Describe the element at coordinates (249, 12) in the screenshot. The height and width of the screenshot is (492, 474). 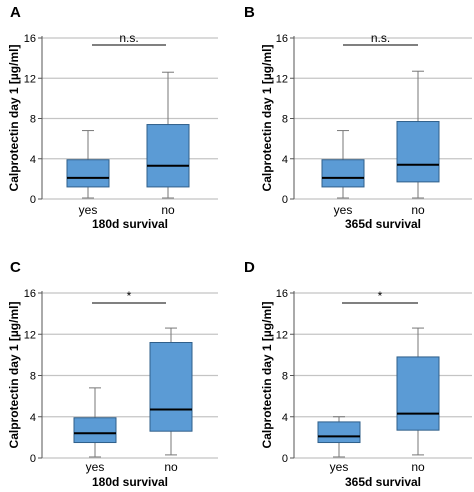
I see `panel-label: B` at that location.